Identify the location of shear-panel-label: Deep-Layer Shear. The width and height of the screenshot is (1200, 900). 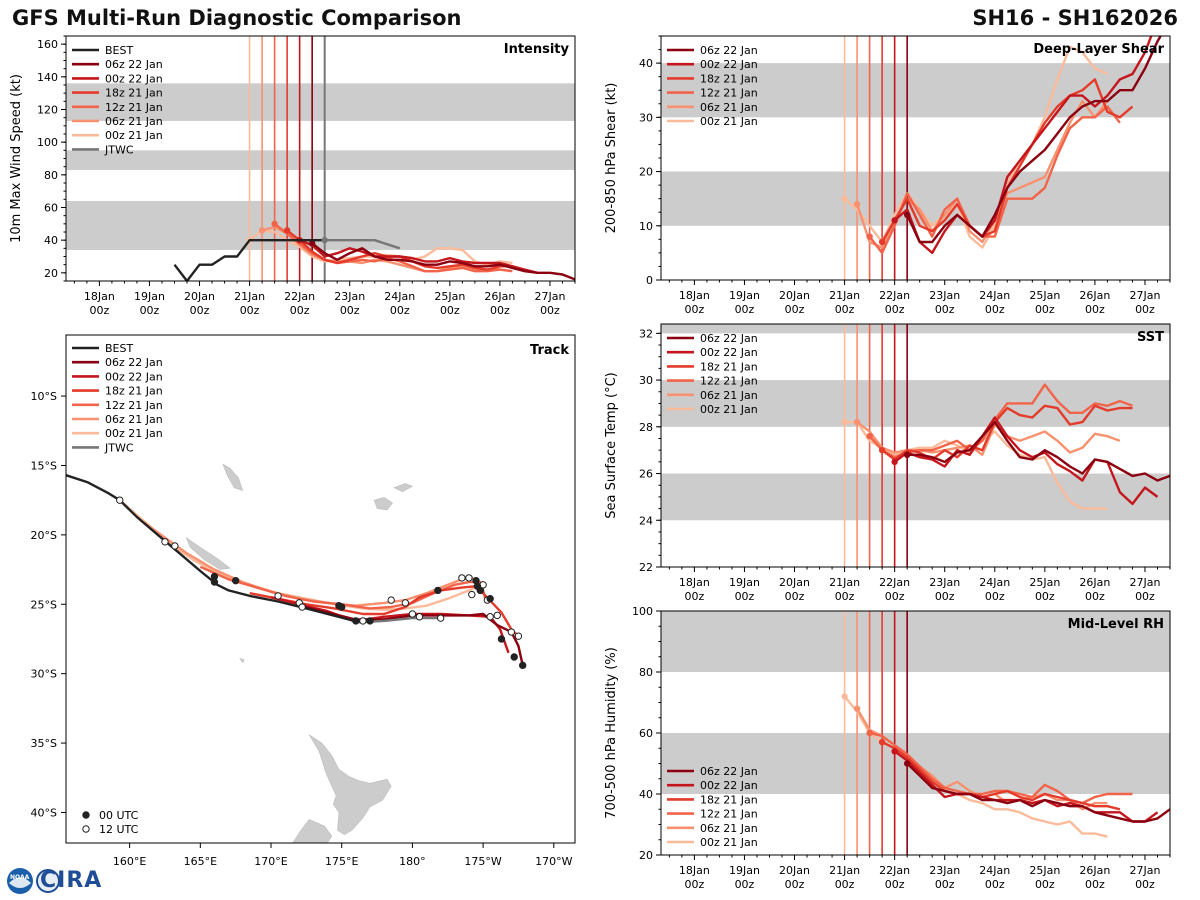
(1098, 49).